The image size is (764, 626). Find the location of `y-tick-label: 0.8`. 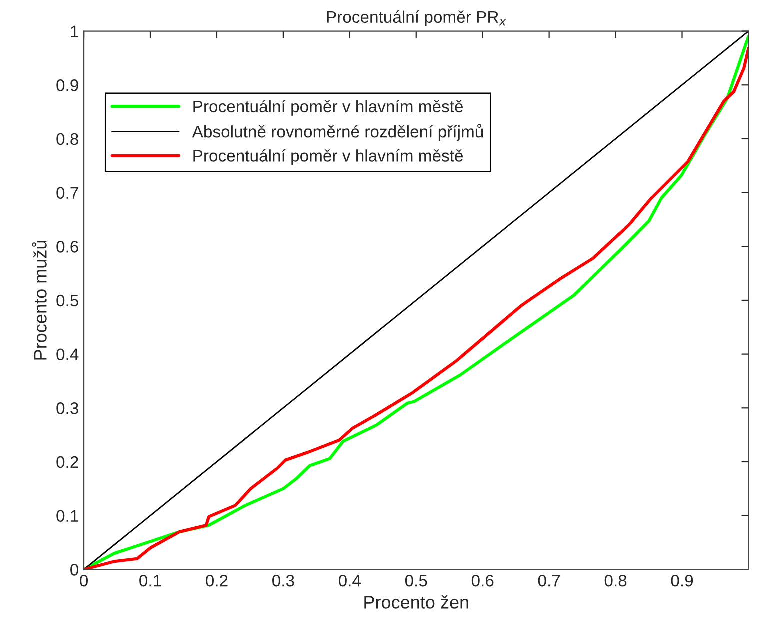

y-tick-label: 0.8 is located at coordinates (67, 139).